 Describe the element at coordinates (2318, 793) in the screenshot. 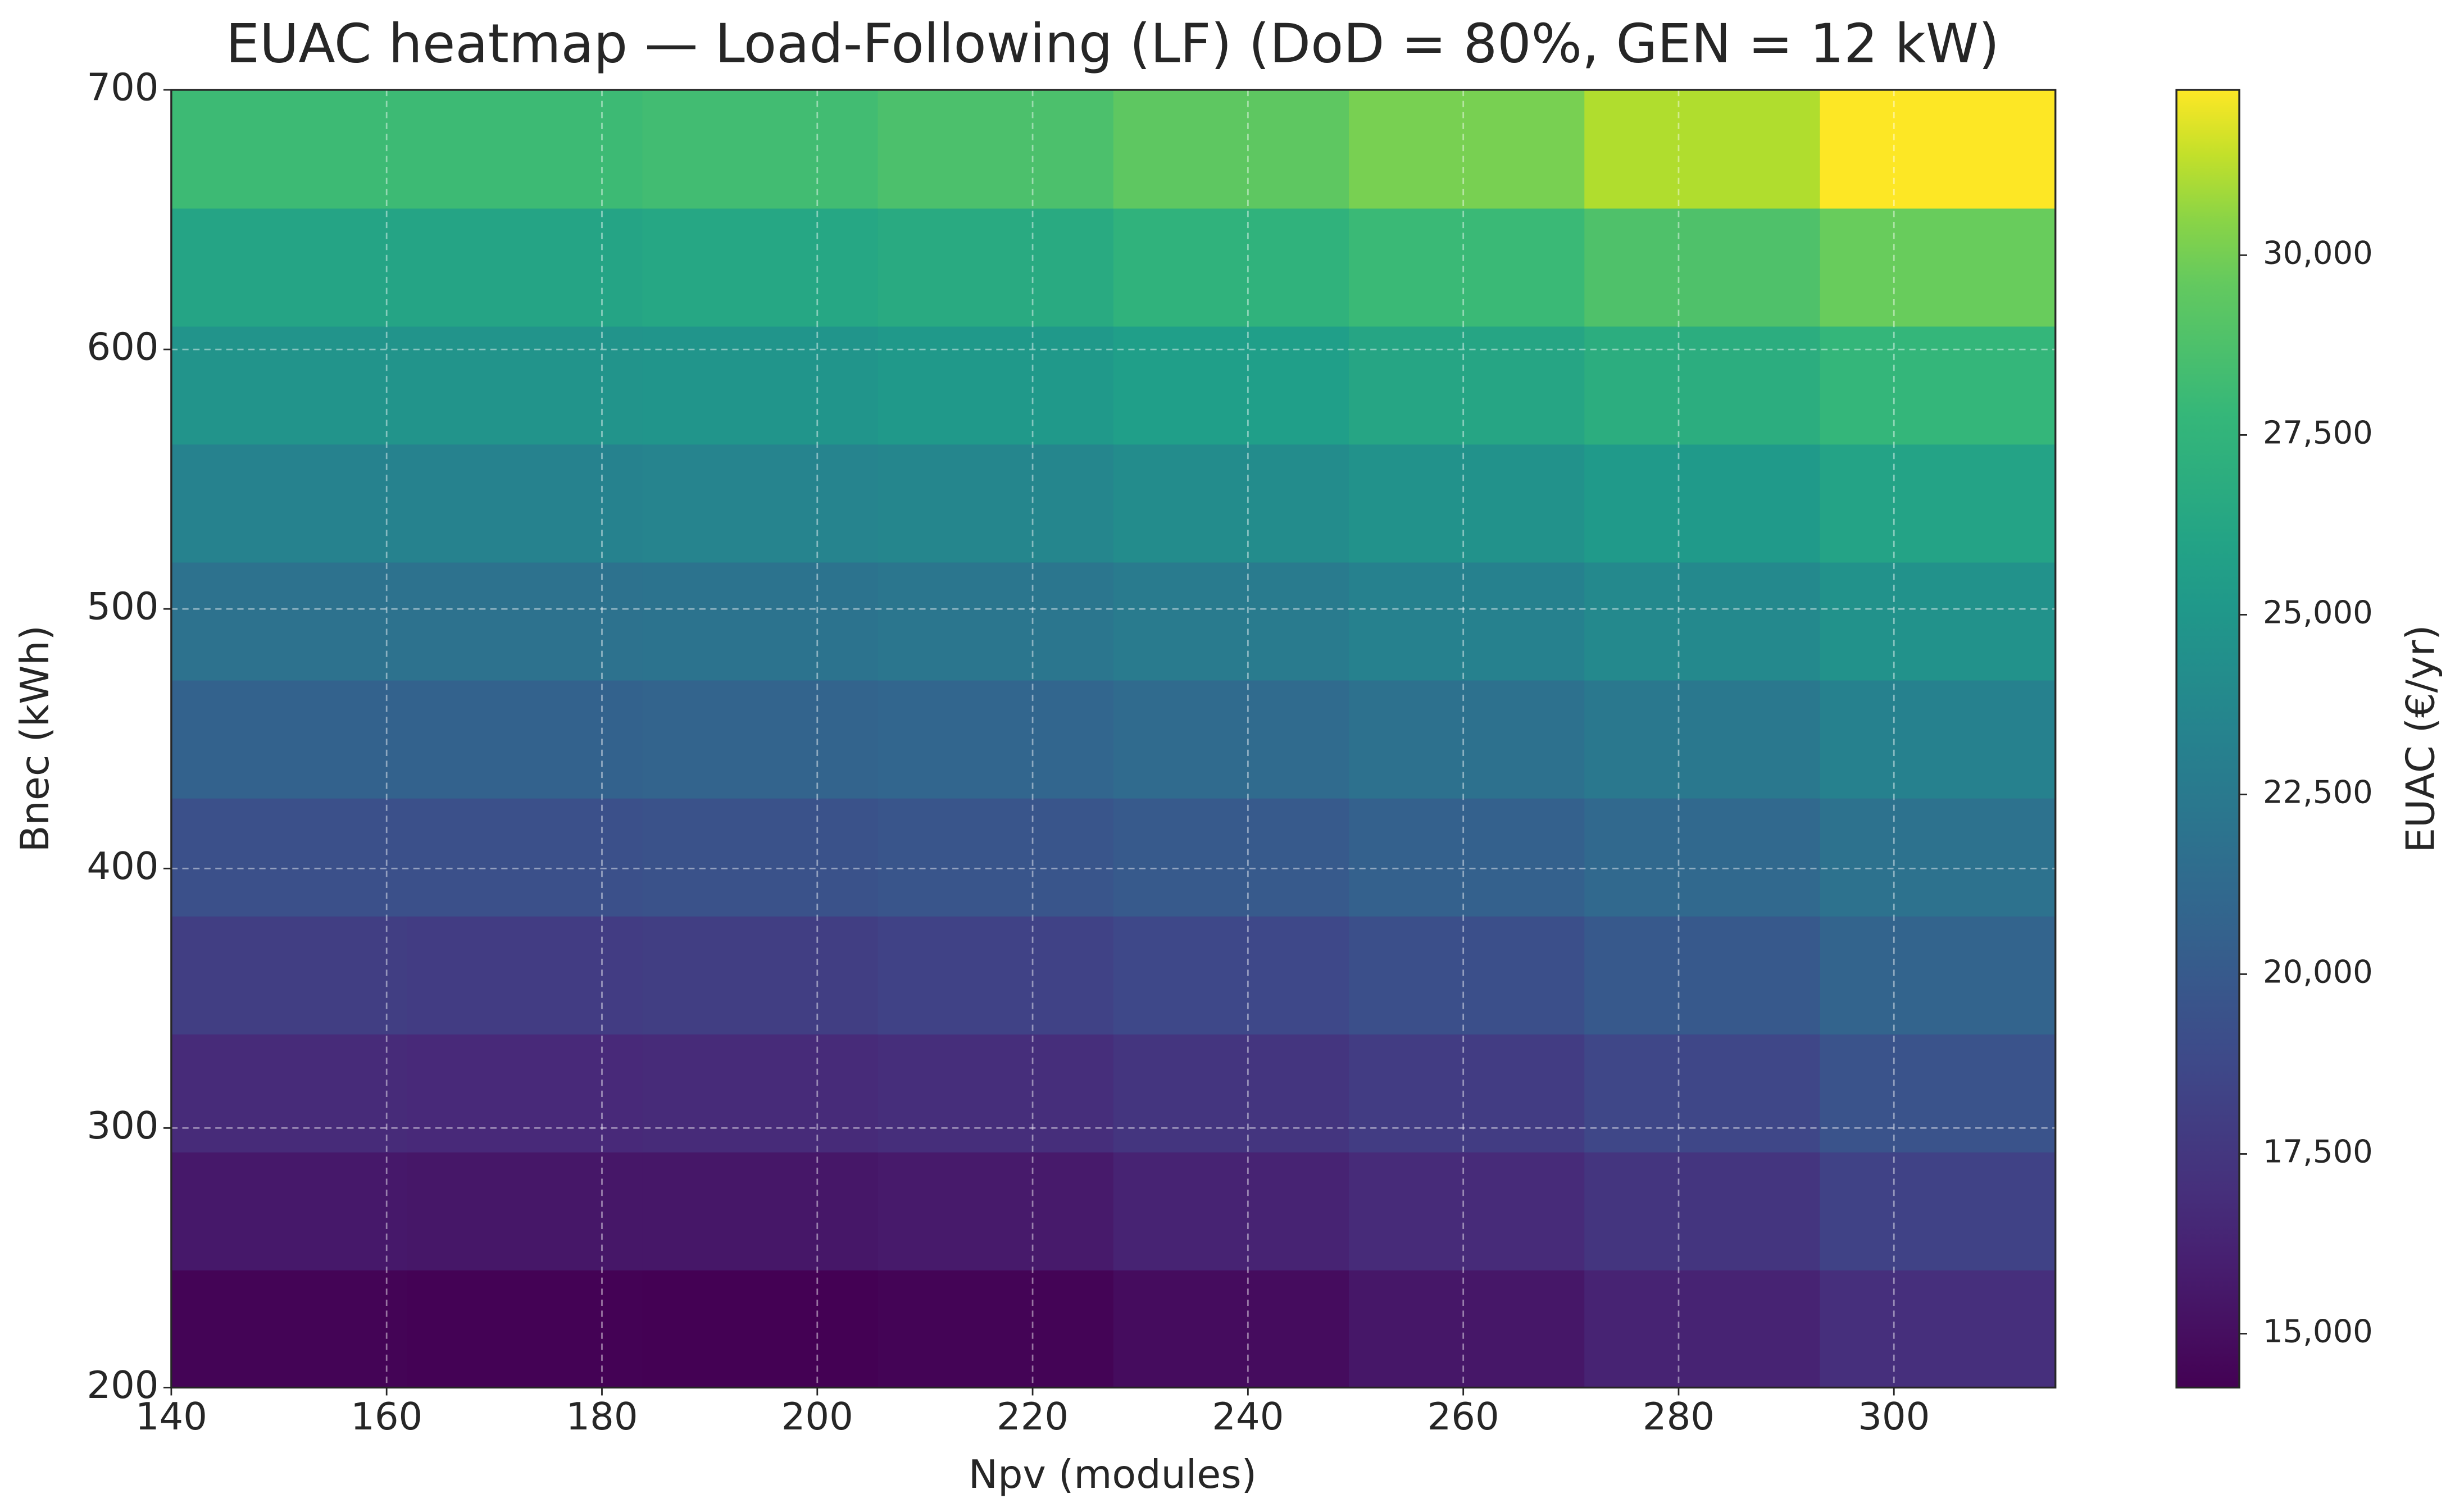

I see `colorbar-tick-label: 22,500` at that location.